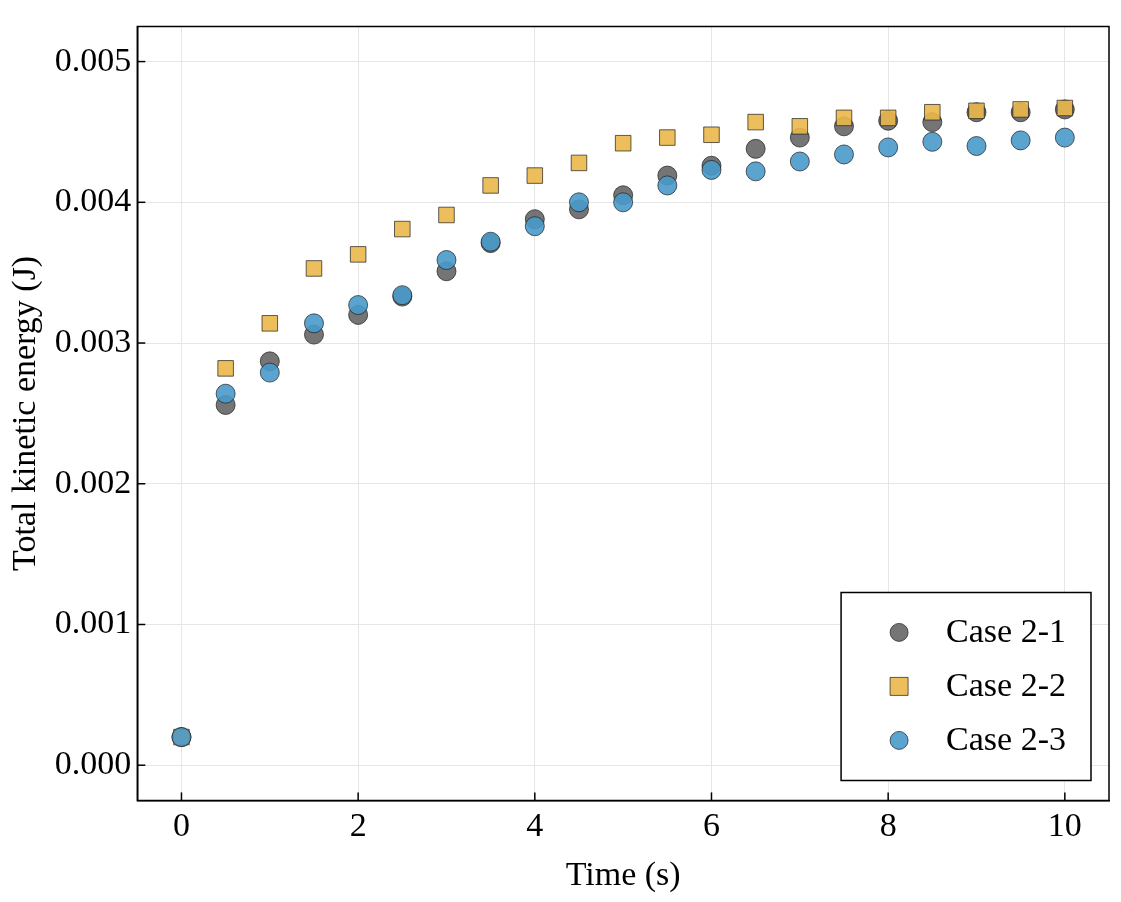 This screenshot has width=1121, height=902. Describe the element at coordinates (623, 873) in the screenshot. I see `x-axis-title: Time (s)` at that location.